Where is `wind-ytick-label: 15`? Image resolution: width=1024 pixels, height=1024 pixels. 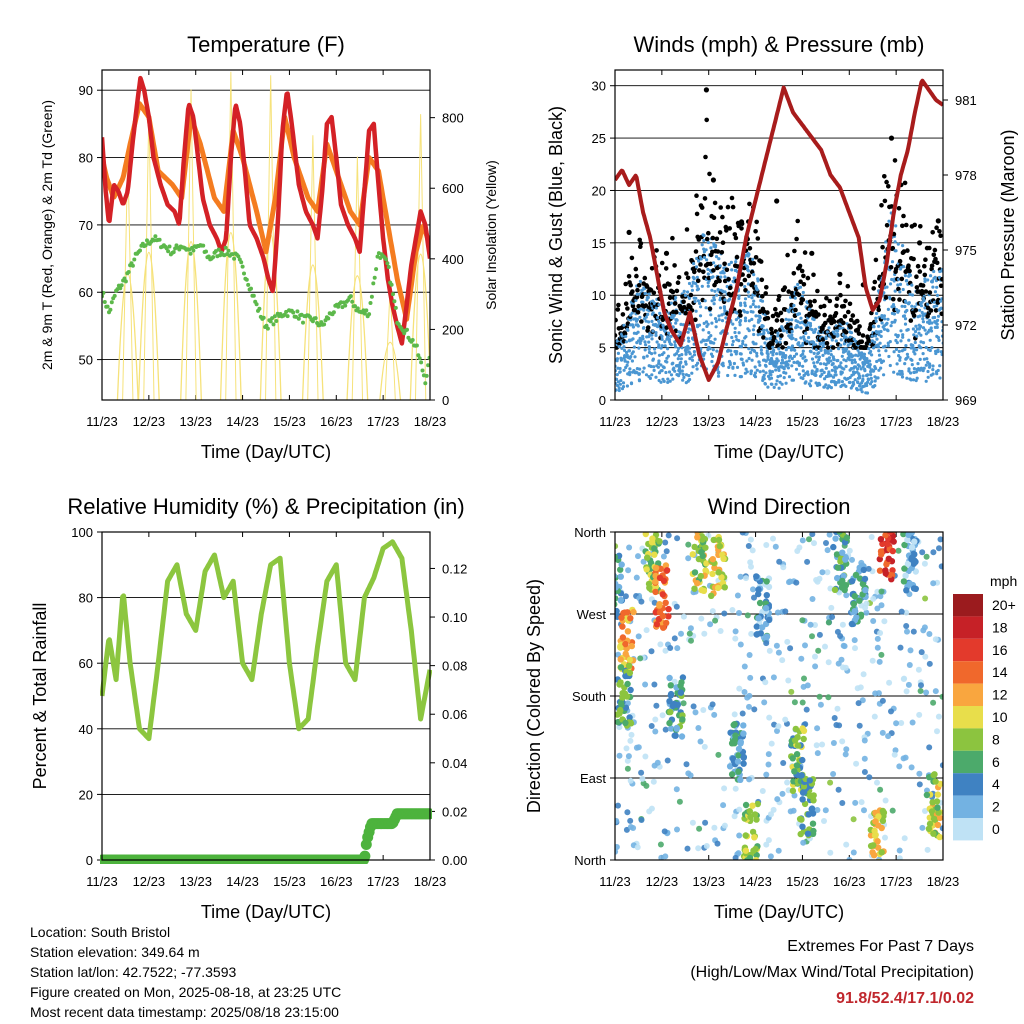 wind-ytick-label: 15 is located at coordinates (599, 243).